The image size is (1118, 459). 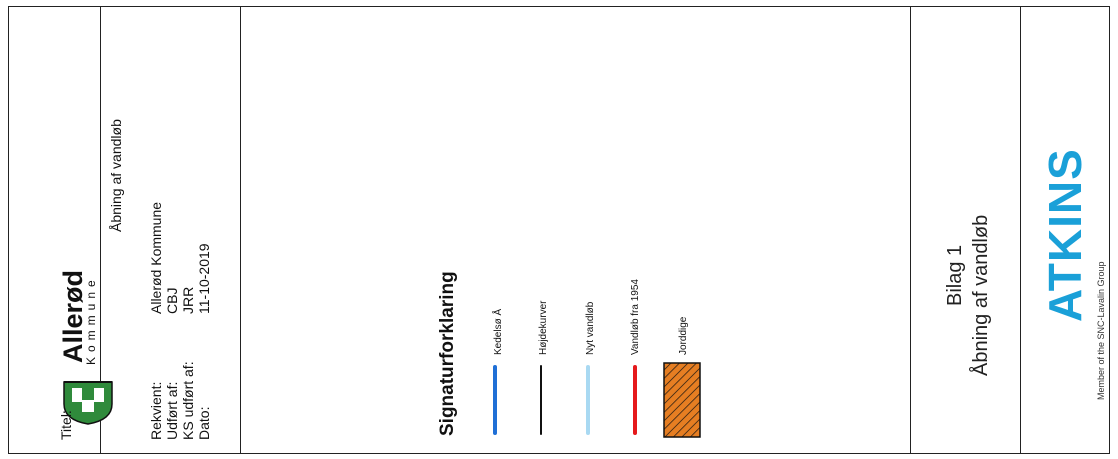 I want to click on title-label: Titel:, so click(x=66, y=425).